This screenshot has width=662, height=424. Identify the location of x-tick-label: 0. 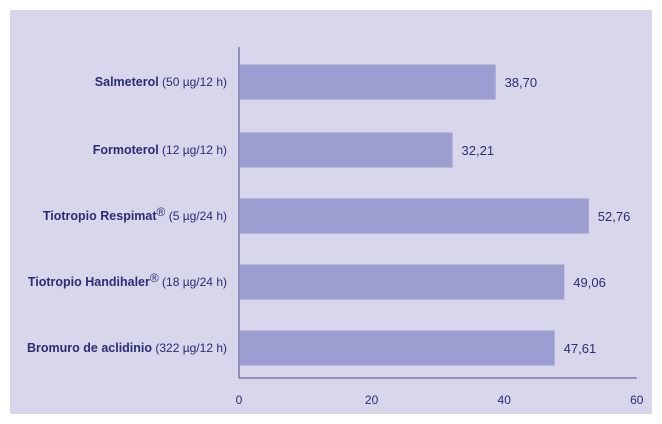
(239, 400).